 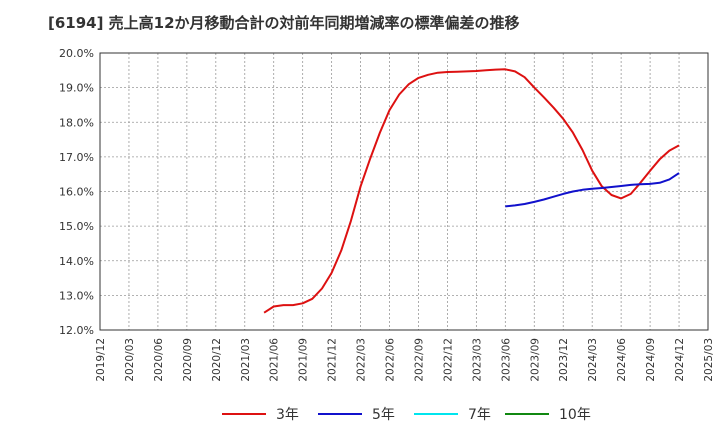 What do you see at coordinates (622, 360) in the screenshot?
I see `x-tick-label: 2024/06` at bounding box center [622, 360].